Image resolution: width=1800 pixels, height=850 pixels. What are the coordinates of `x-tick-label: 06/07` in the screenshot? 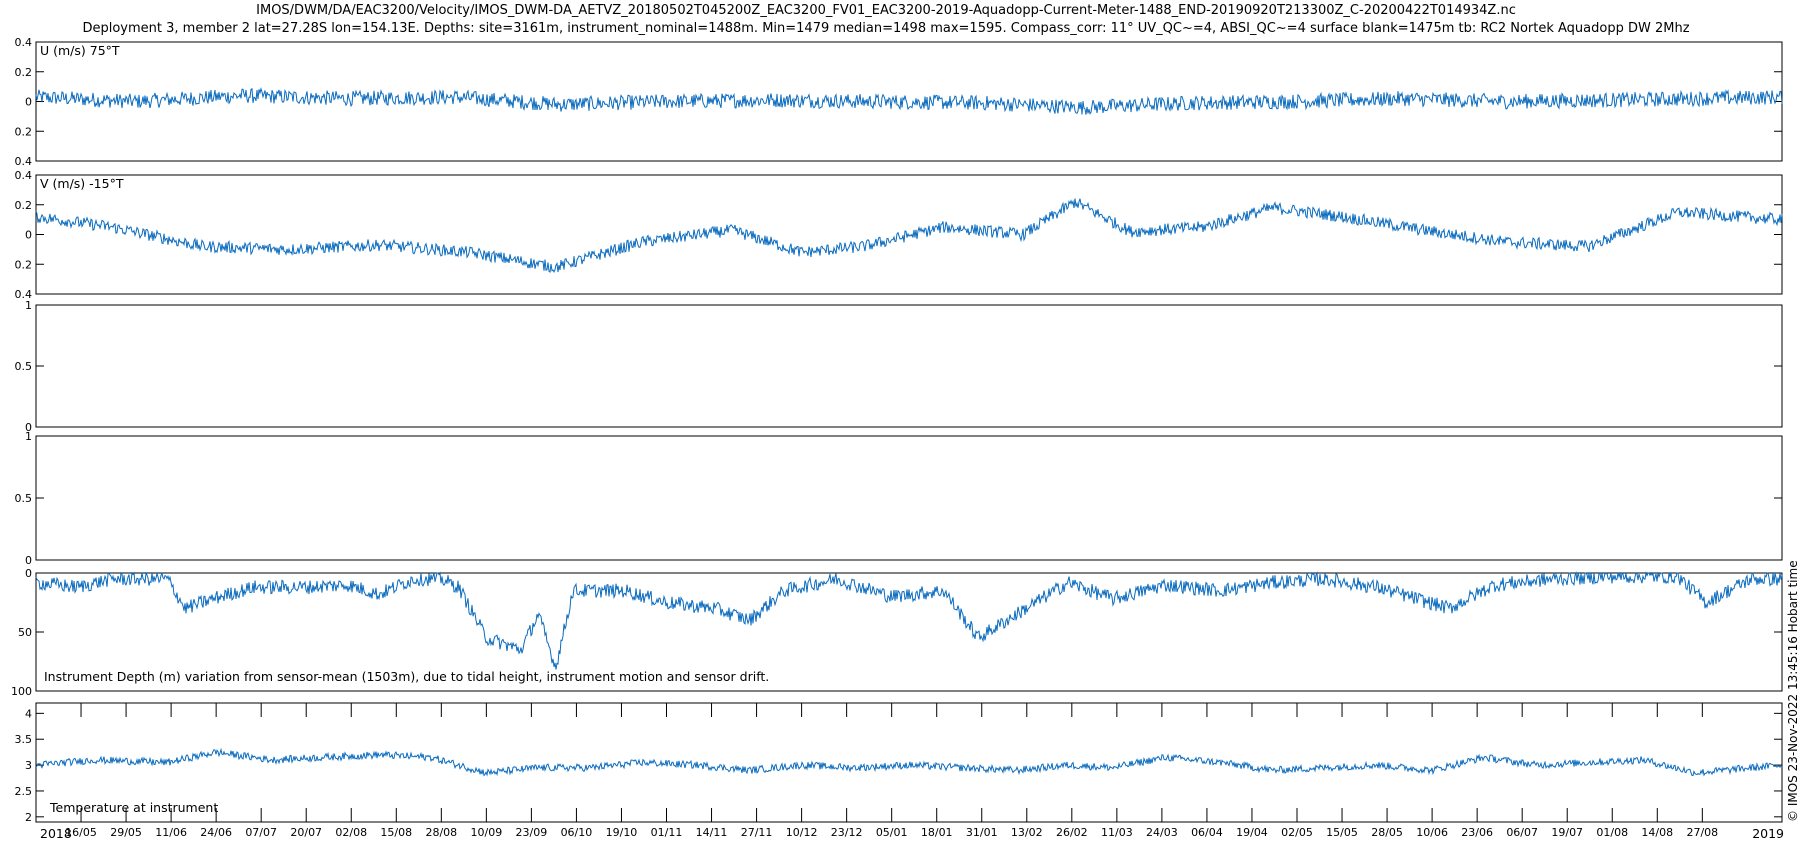 It's located at (1522, 832).